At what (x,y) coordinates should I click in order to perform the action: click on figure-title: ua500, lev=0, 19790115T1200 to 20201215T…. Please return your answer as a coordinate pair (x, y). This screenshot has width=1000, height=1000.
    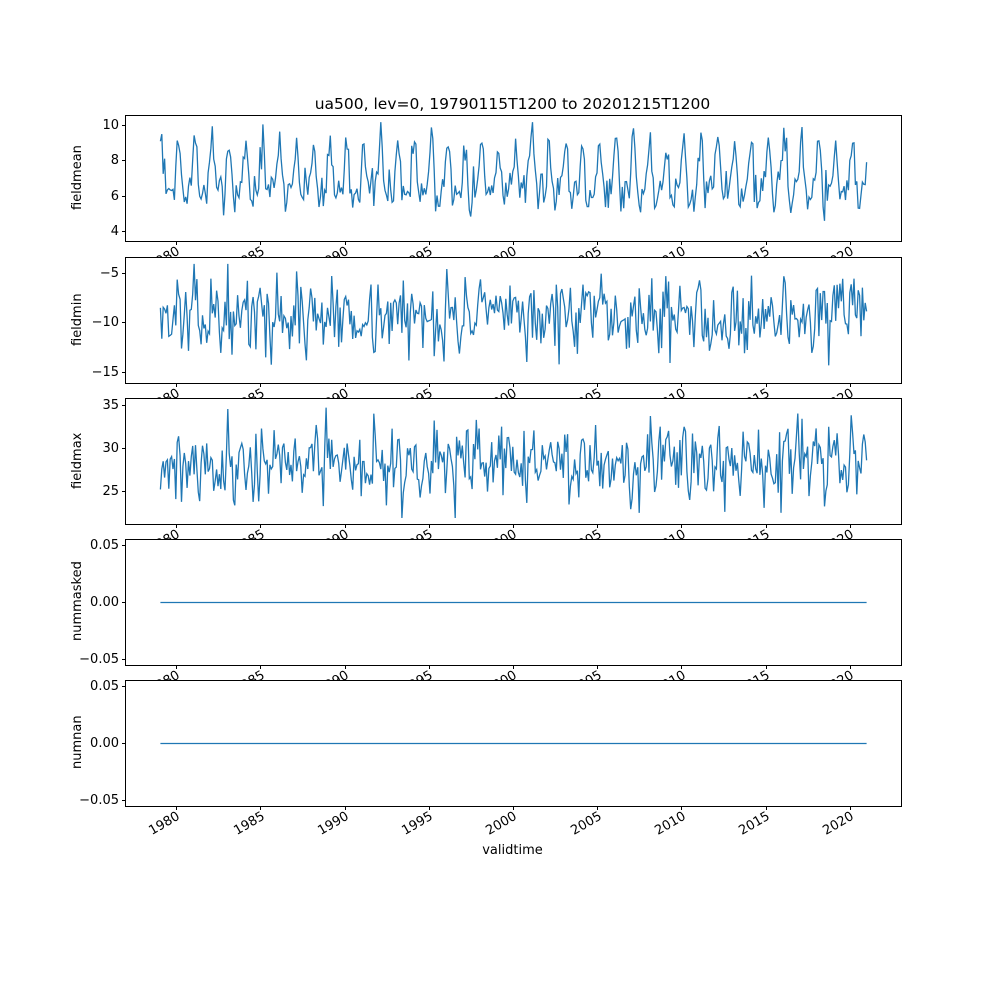
    Looking at the image, I should click on (512, 104).